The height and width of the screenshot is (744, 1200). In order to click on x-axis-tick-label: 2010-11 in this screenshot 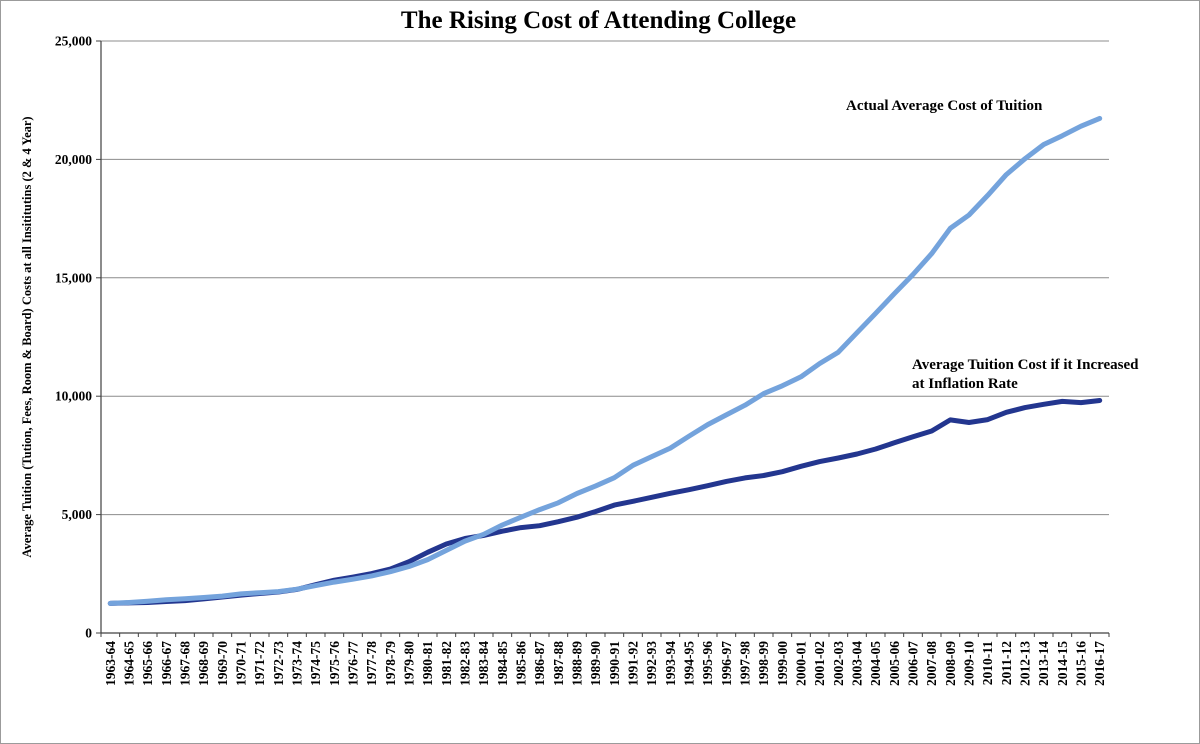, I will do `click(987, 663)`.